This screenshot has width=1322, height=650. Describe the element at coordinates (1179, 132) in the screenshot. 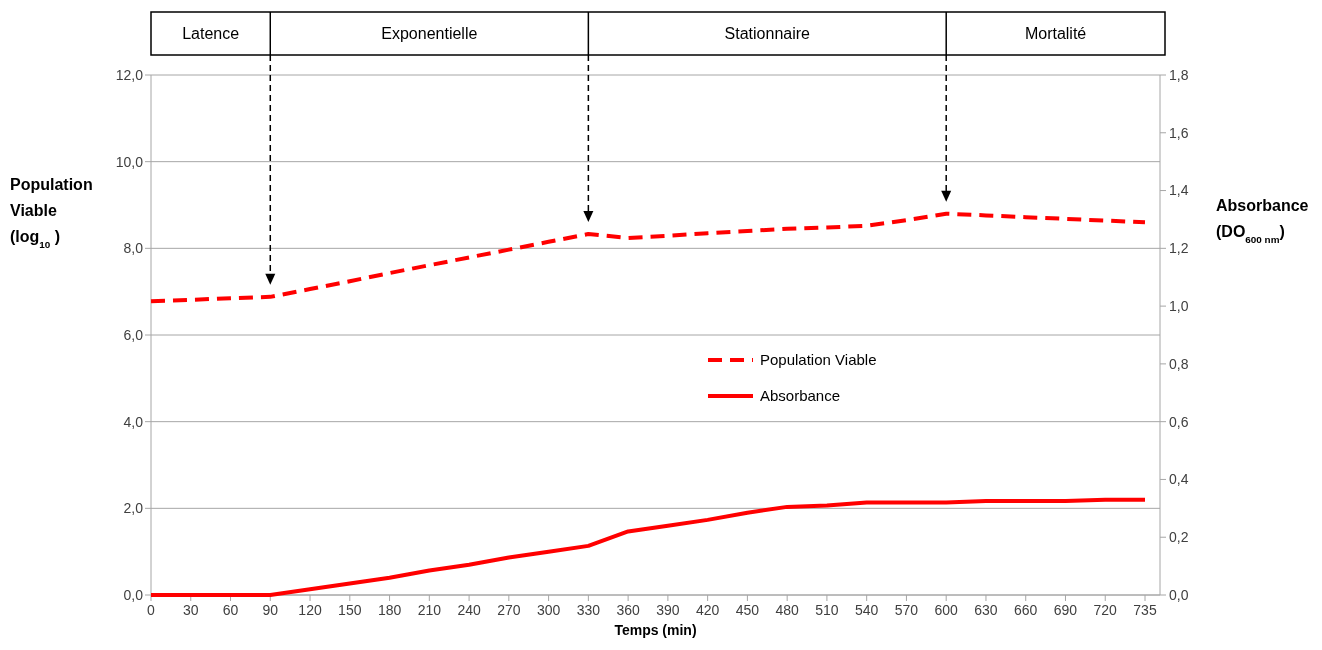

I see `y2-tick-label: 1,6` at that location.